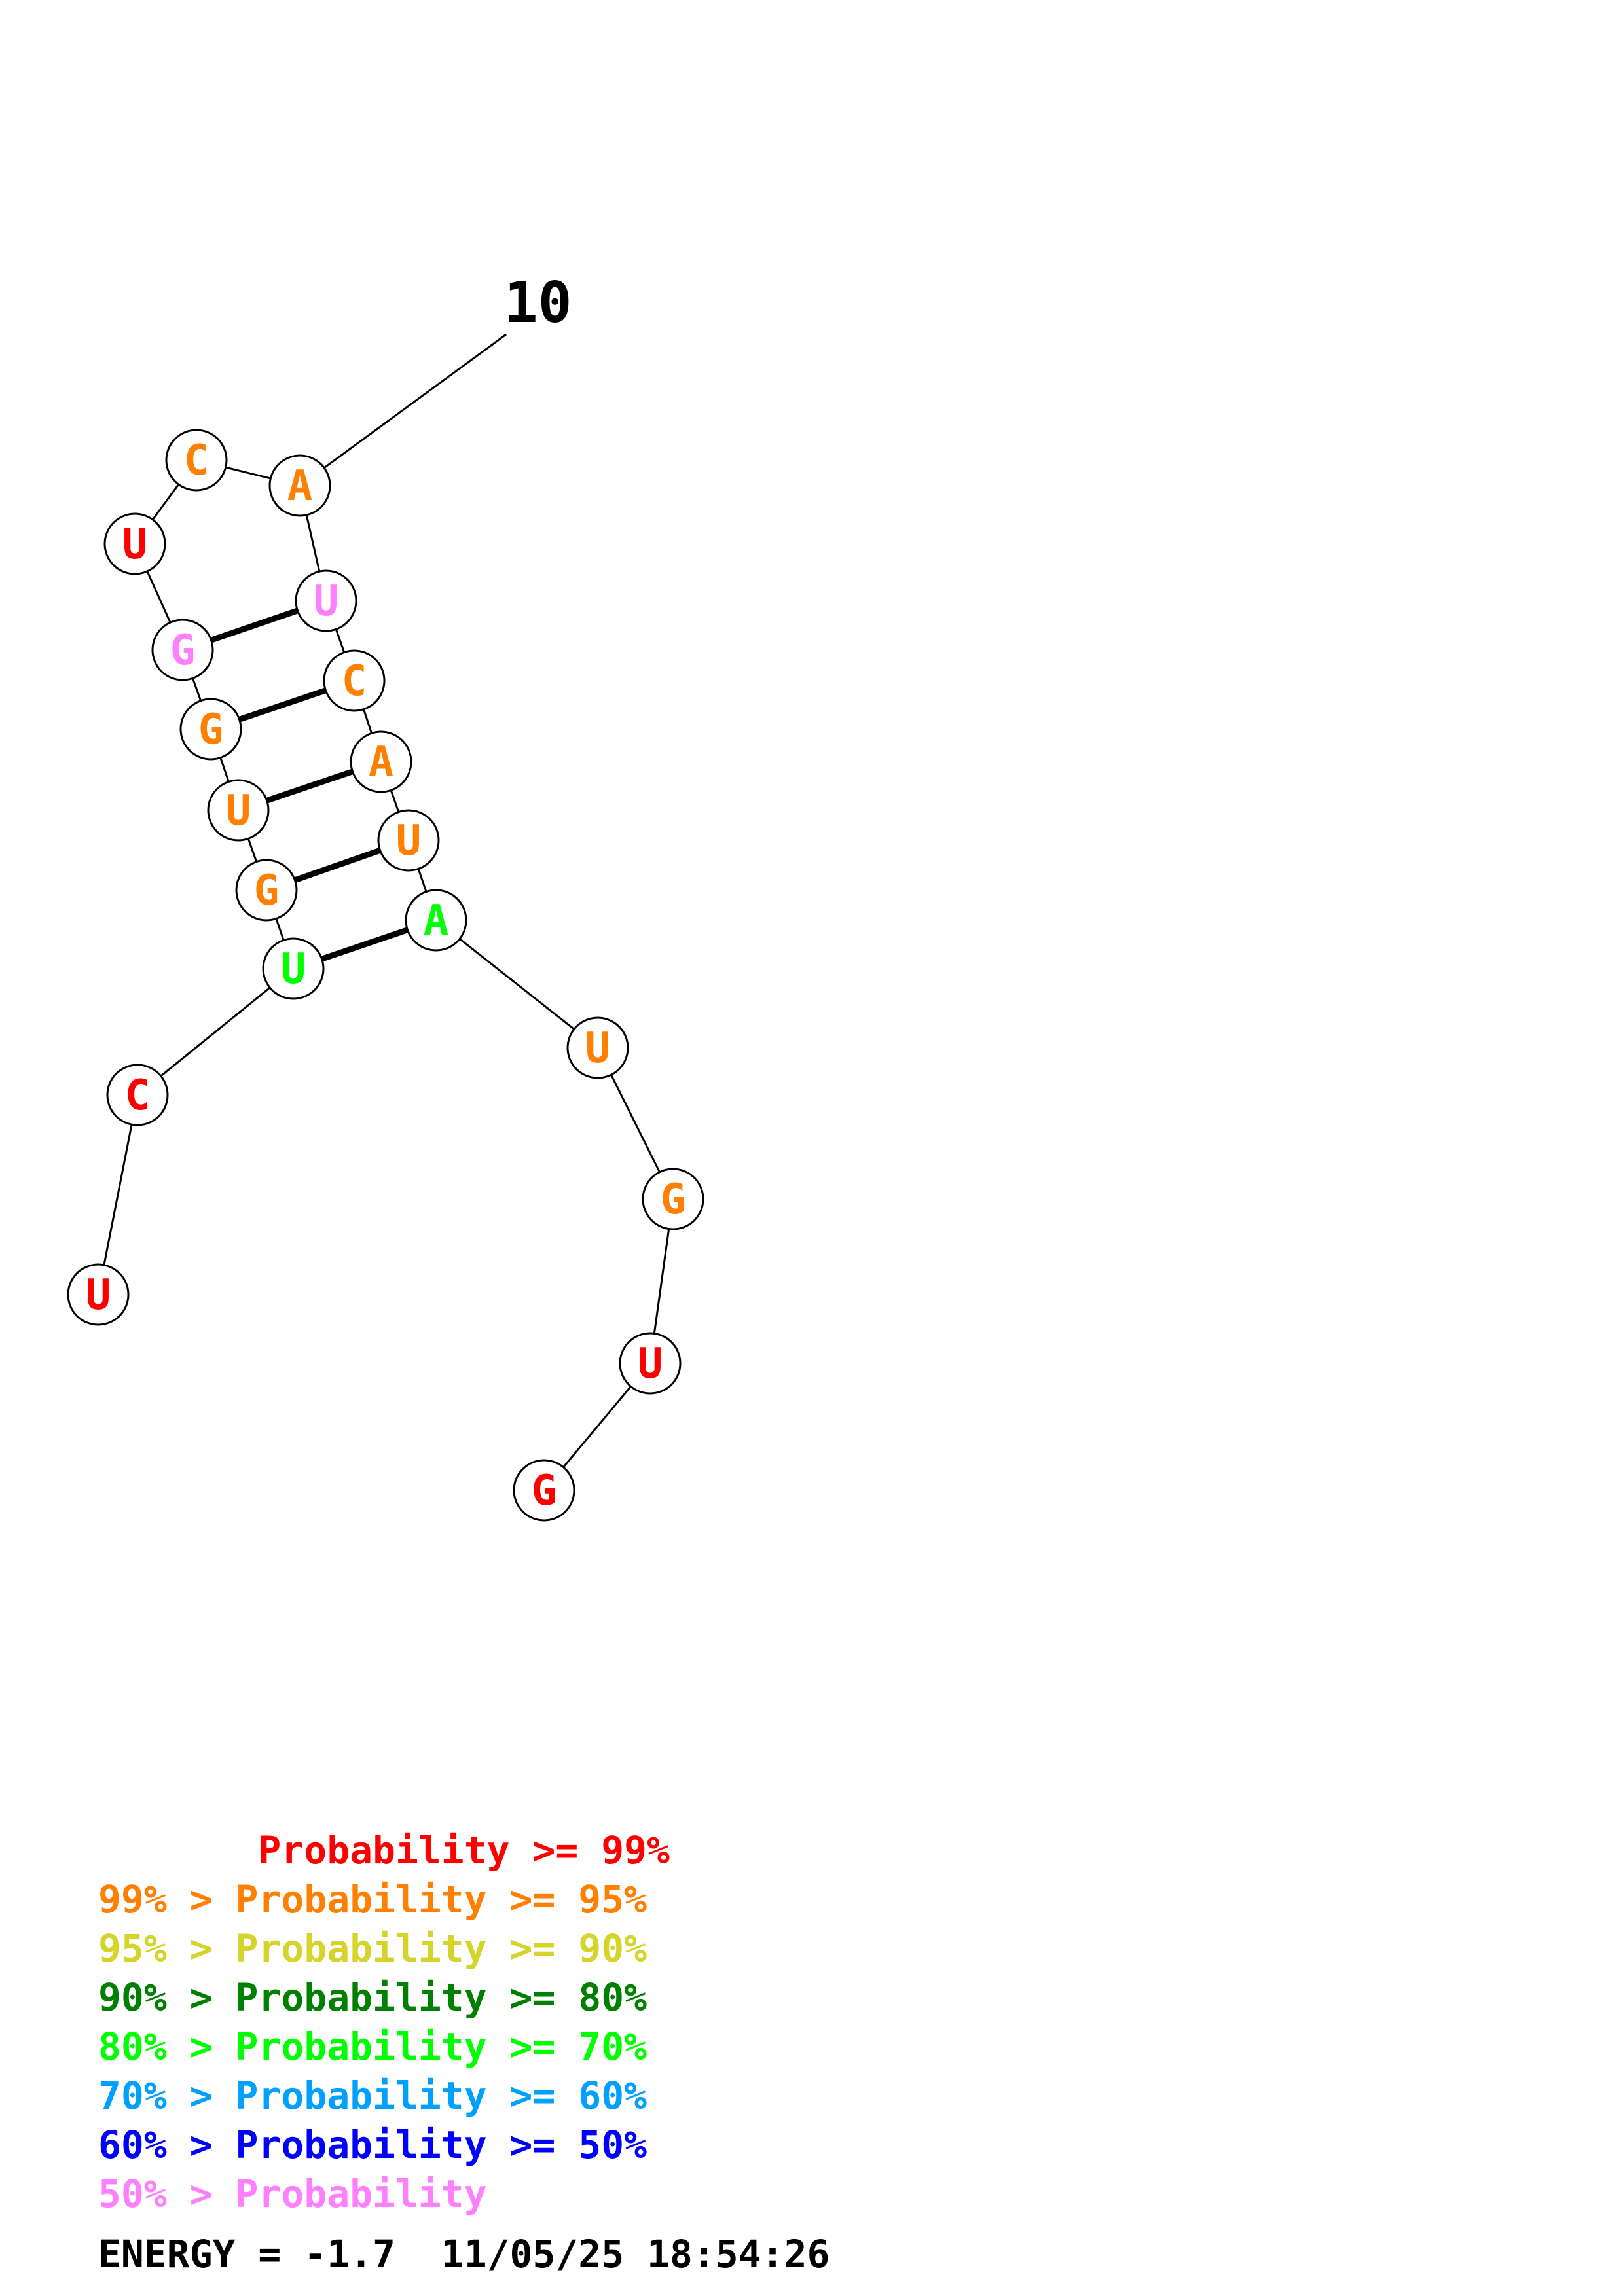  I want to click on nucleotide-14: U, so click(408, 840).